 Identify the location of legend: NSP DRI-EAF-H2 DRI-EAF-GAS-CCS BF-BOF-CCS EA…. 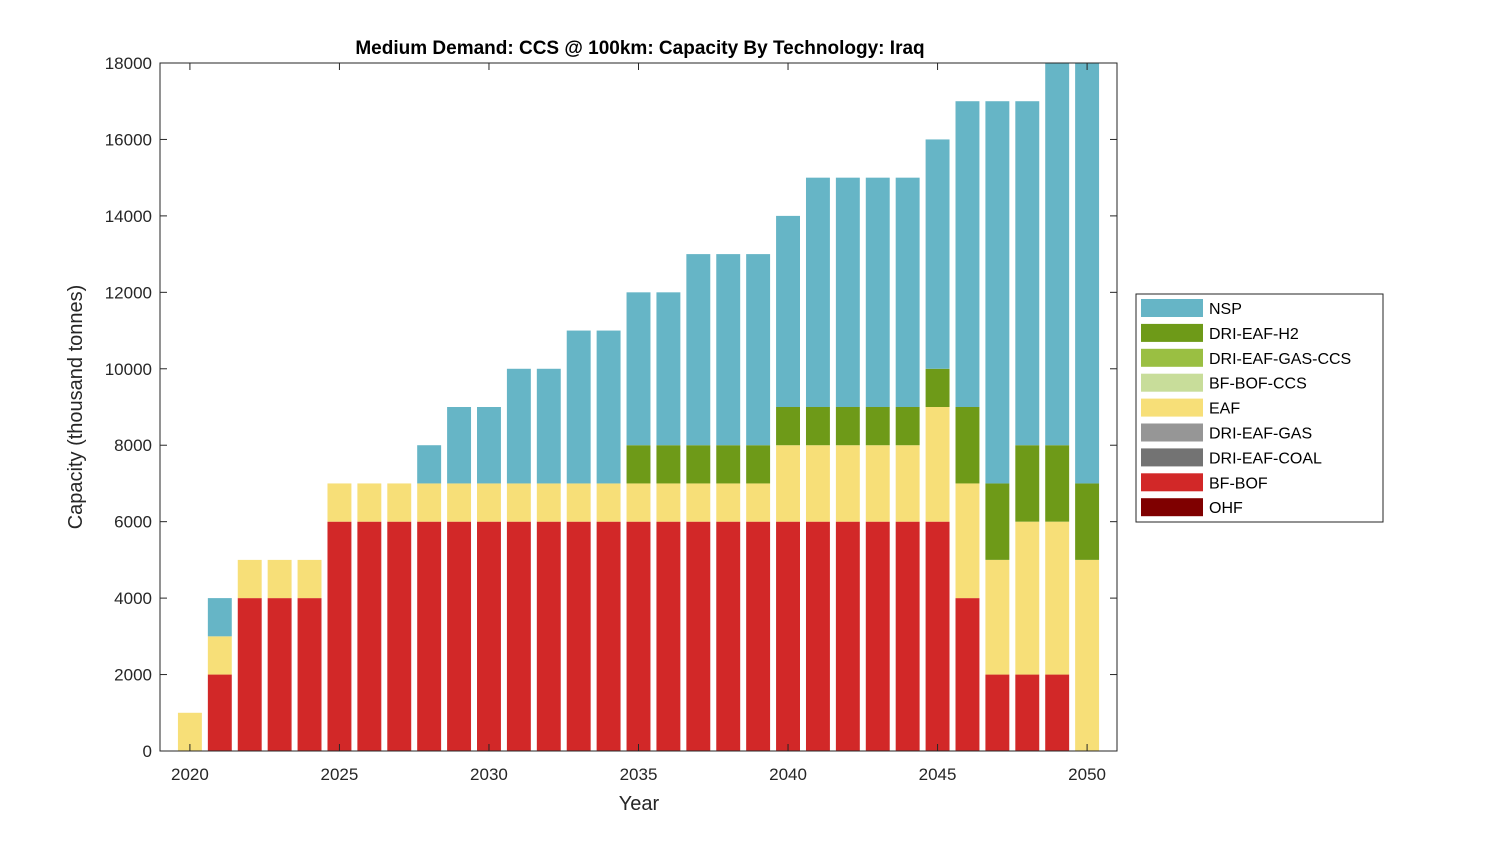
(1259, 408).